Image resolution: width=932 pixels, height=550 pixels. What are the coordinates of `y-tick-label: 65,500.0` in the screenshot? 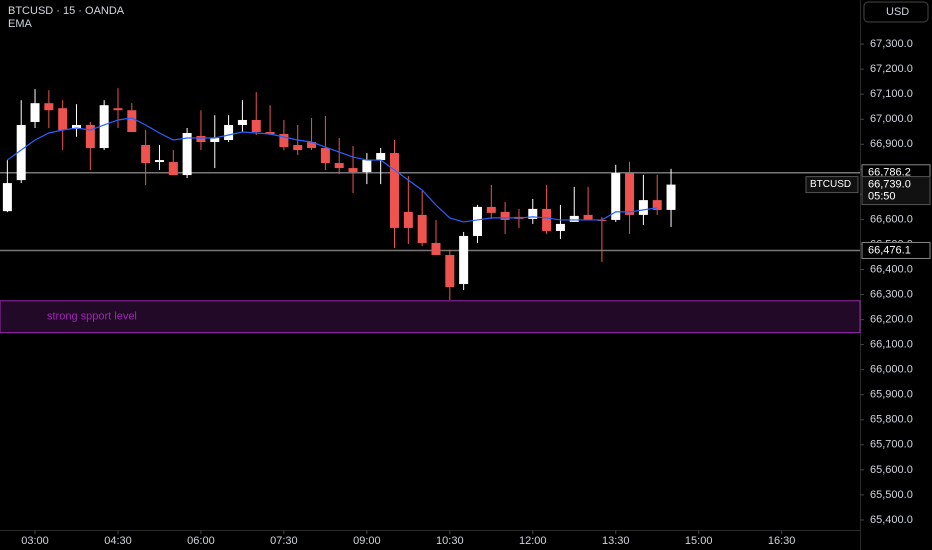 It's located at (891, 495).